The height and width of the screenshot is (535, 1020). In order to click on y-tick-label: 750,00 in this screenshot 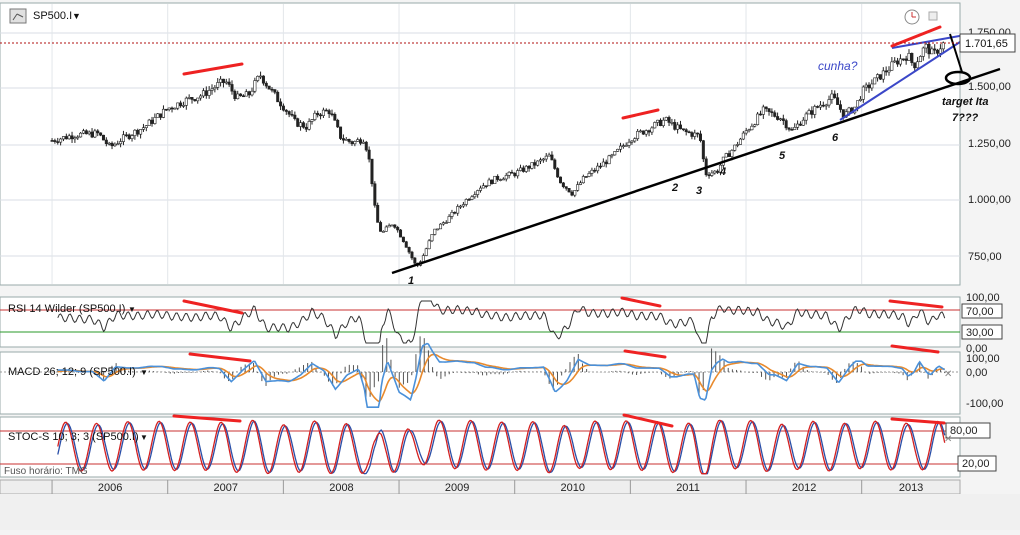, I will do `click(985, 257)`.